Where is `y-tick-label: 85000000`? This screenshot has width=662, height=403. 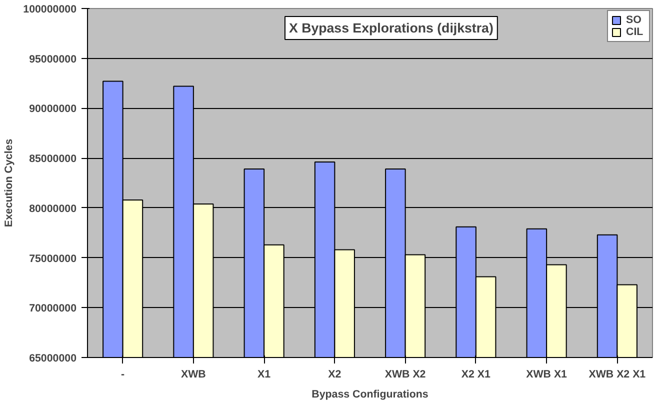 y-tick-label: 85000000 is located at coordinates (53, 159).